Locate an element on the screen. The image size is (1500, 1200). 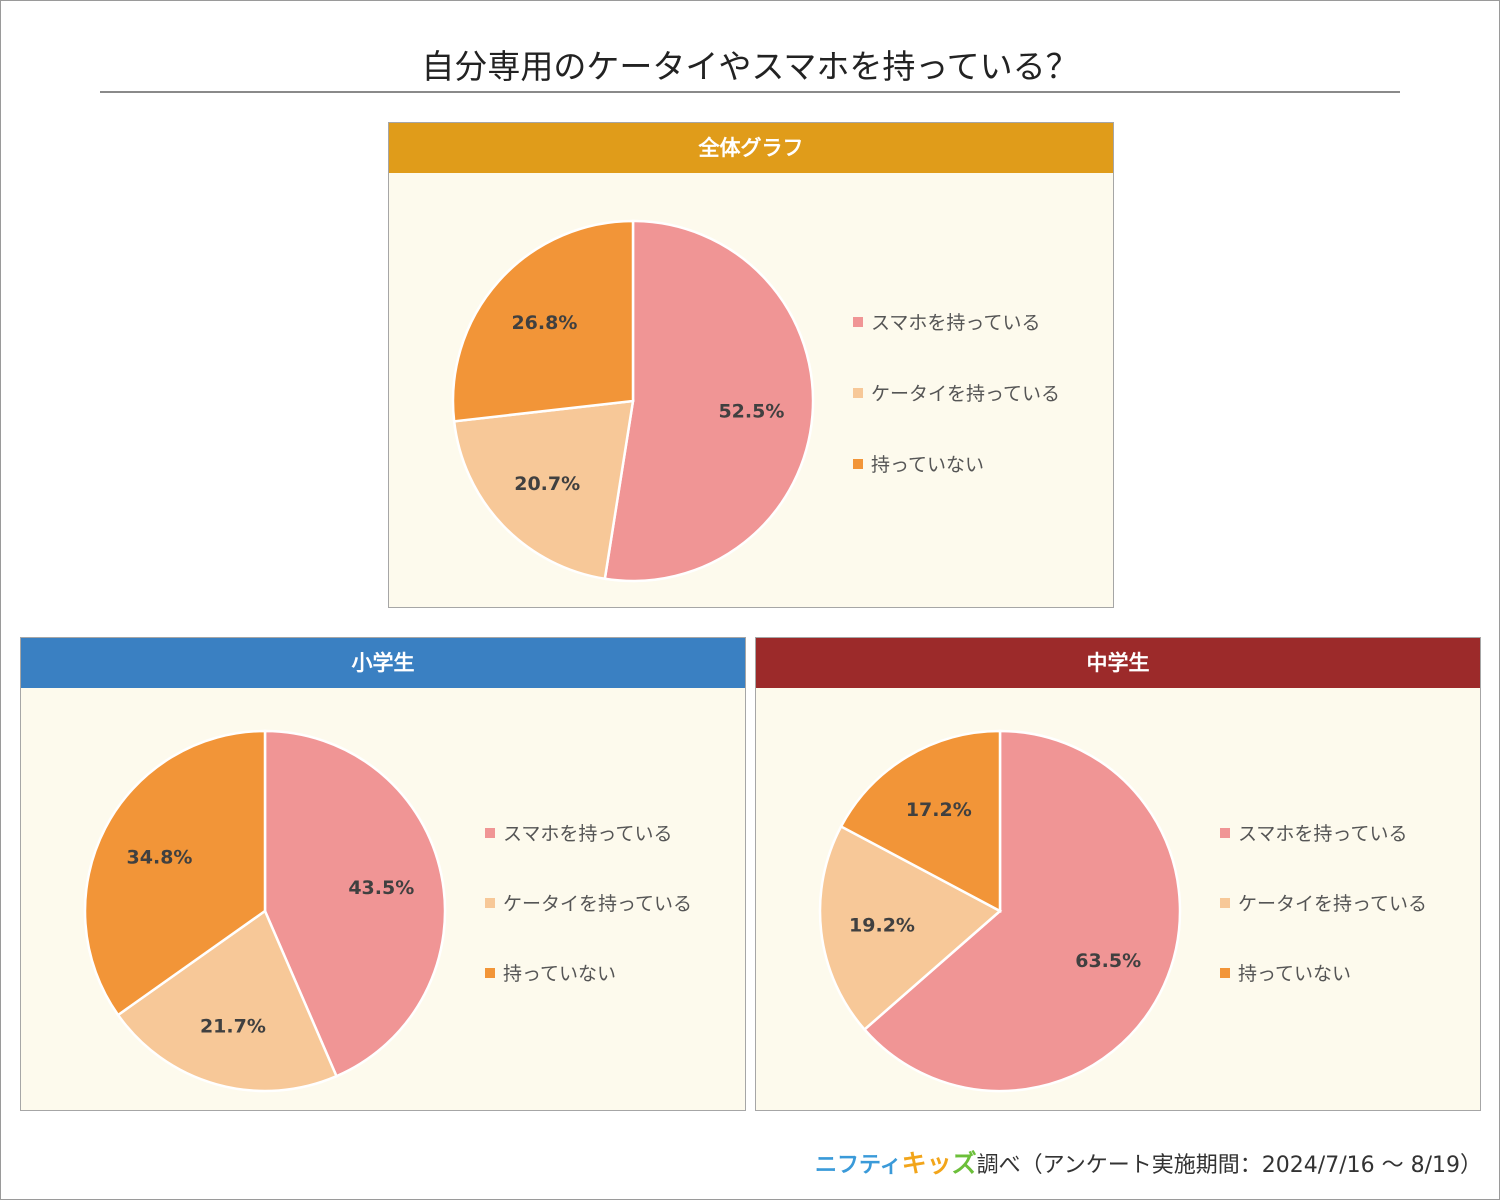
slice-value-label: 21.7% is located at coordinates (233, 1026).